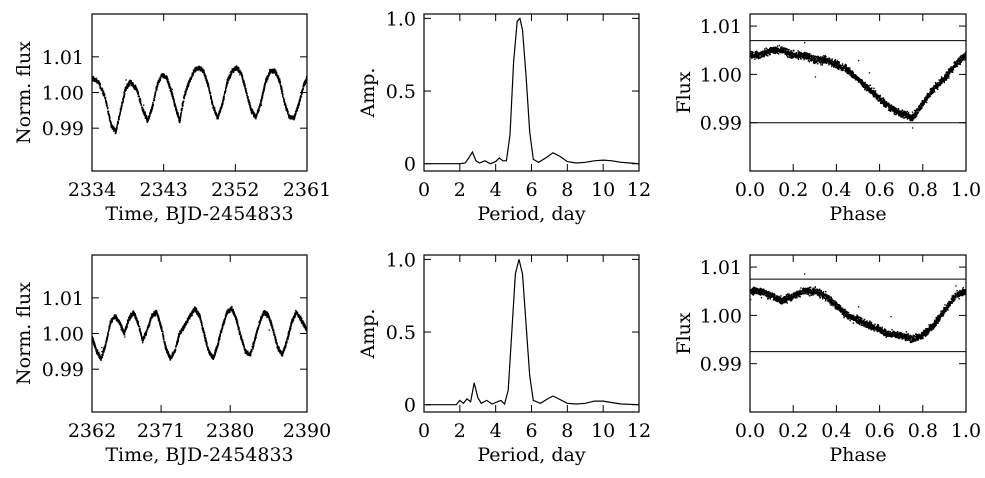  What do you see at coordinates (966, 190) in the screenshot?
I see `x-tick-label: 1.0` at bounding box center [966, 190].